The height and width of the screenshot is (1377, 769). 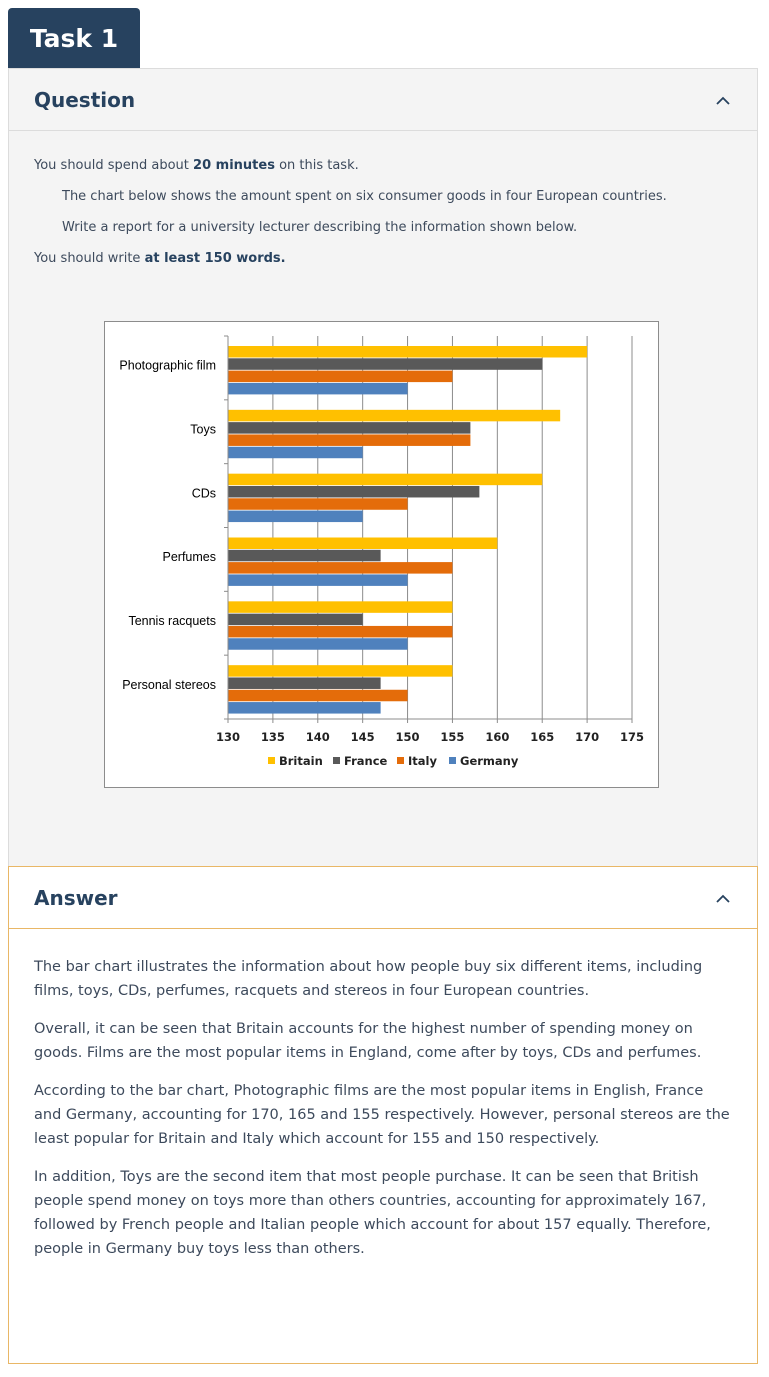 I want to click on x-tick-label: 165, so click(x=542, y=737).